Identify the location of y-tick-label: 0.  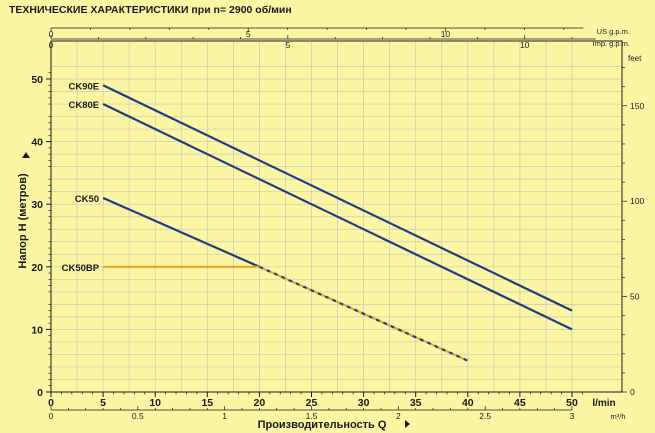
(40, 393).